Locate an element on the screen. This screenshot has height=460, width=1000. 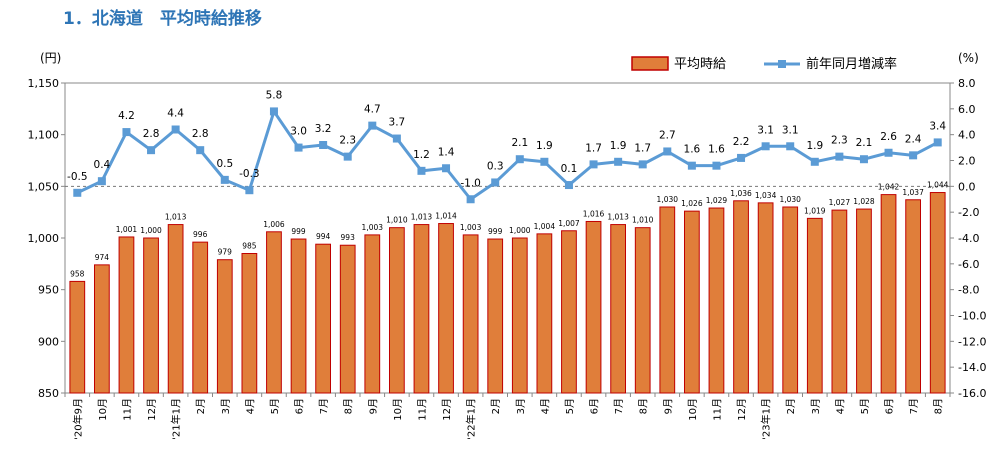
bar-value-label: 999 is located at coordinates (495, 231).